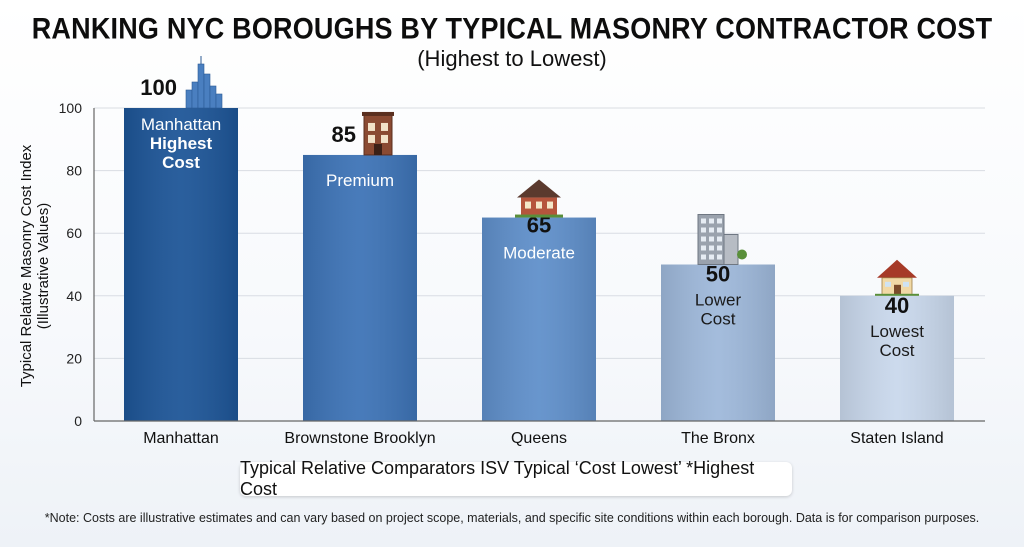 The width and height of the screenshot is (1024, 547). I want to click on bar-annotation: Moderate, so click(539, 253).